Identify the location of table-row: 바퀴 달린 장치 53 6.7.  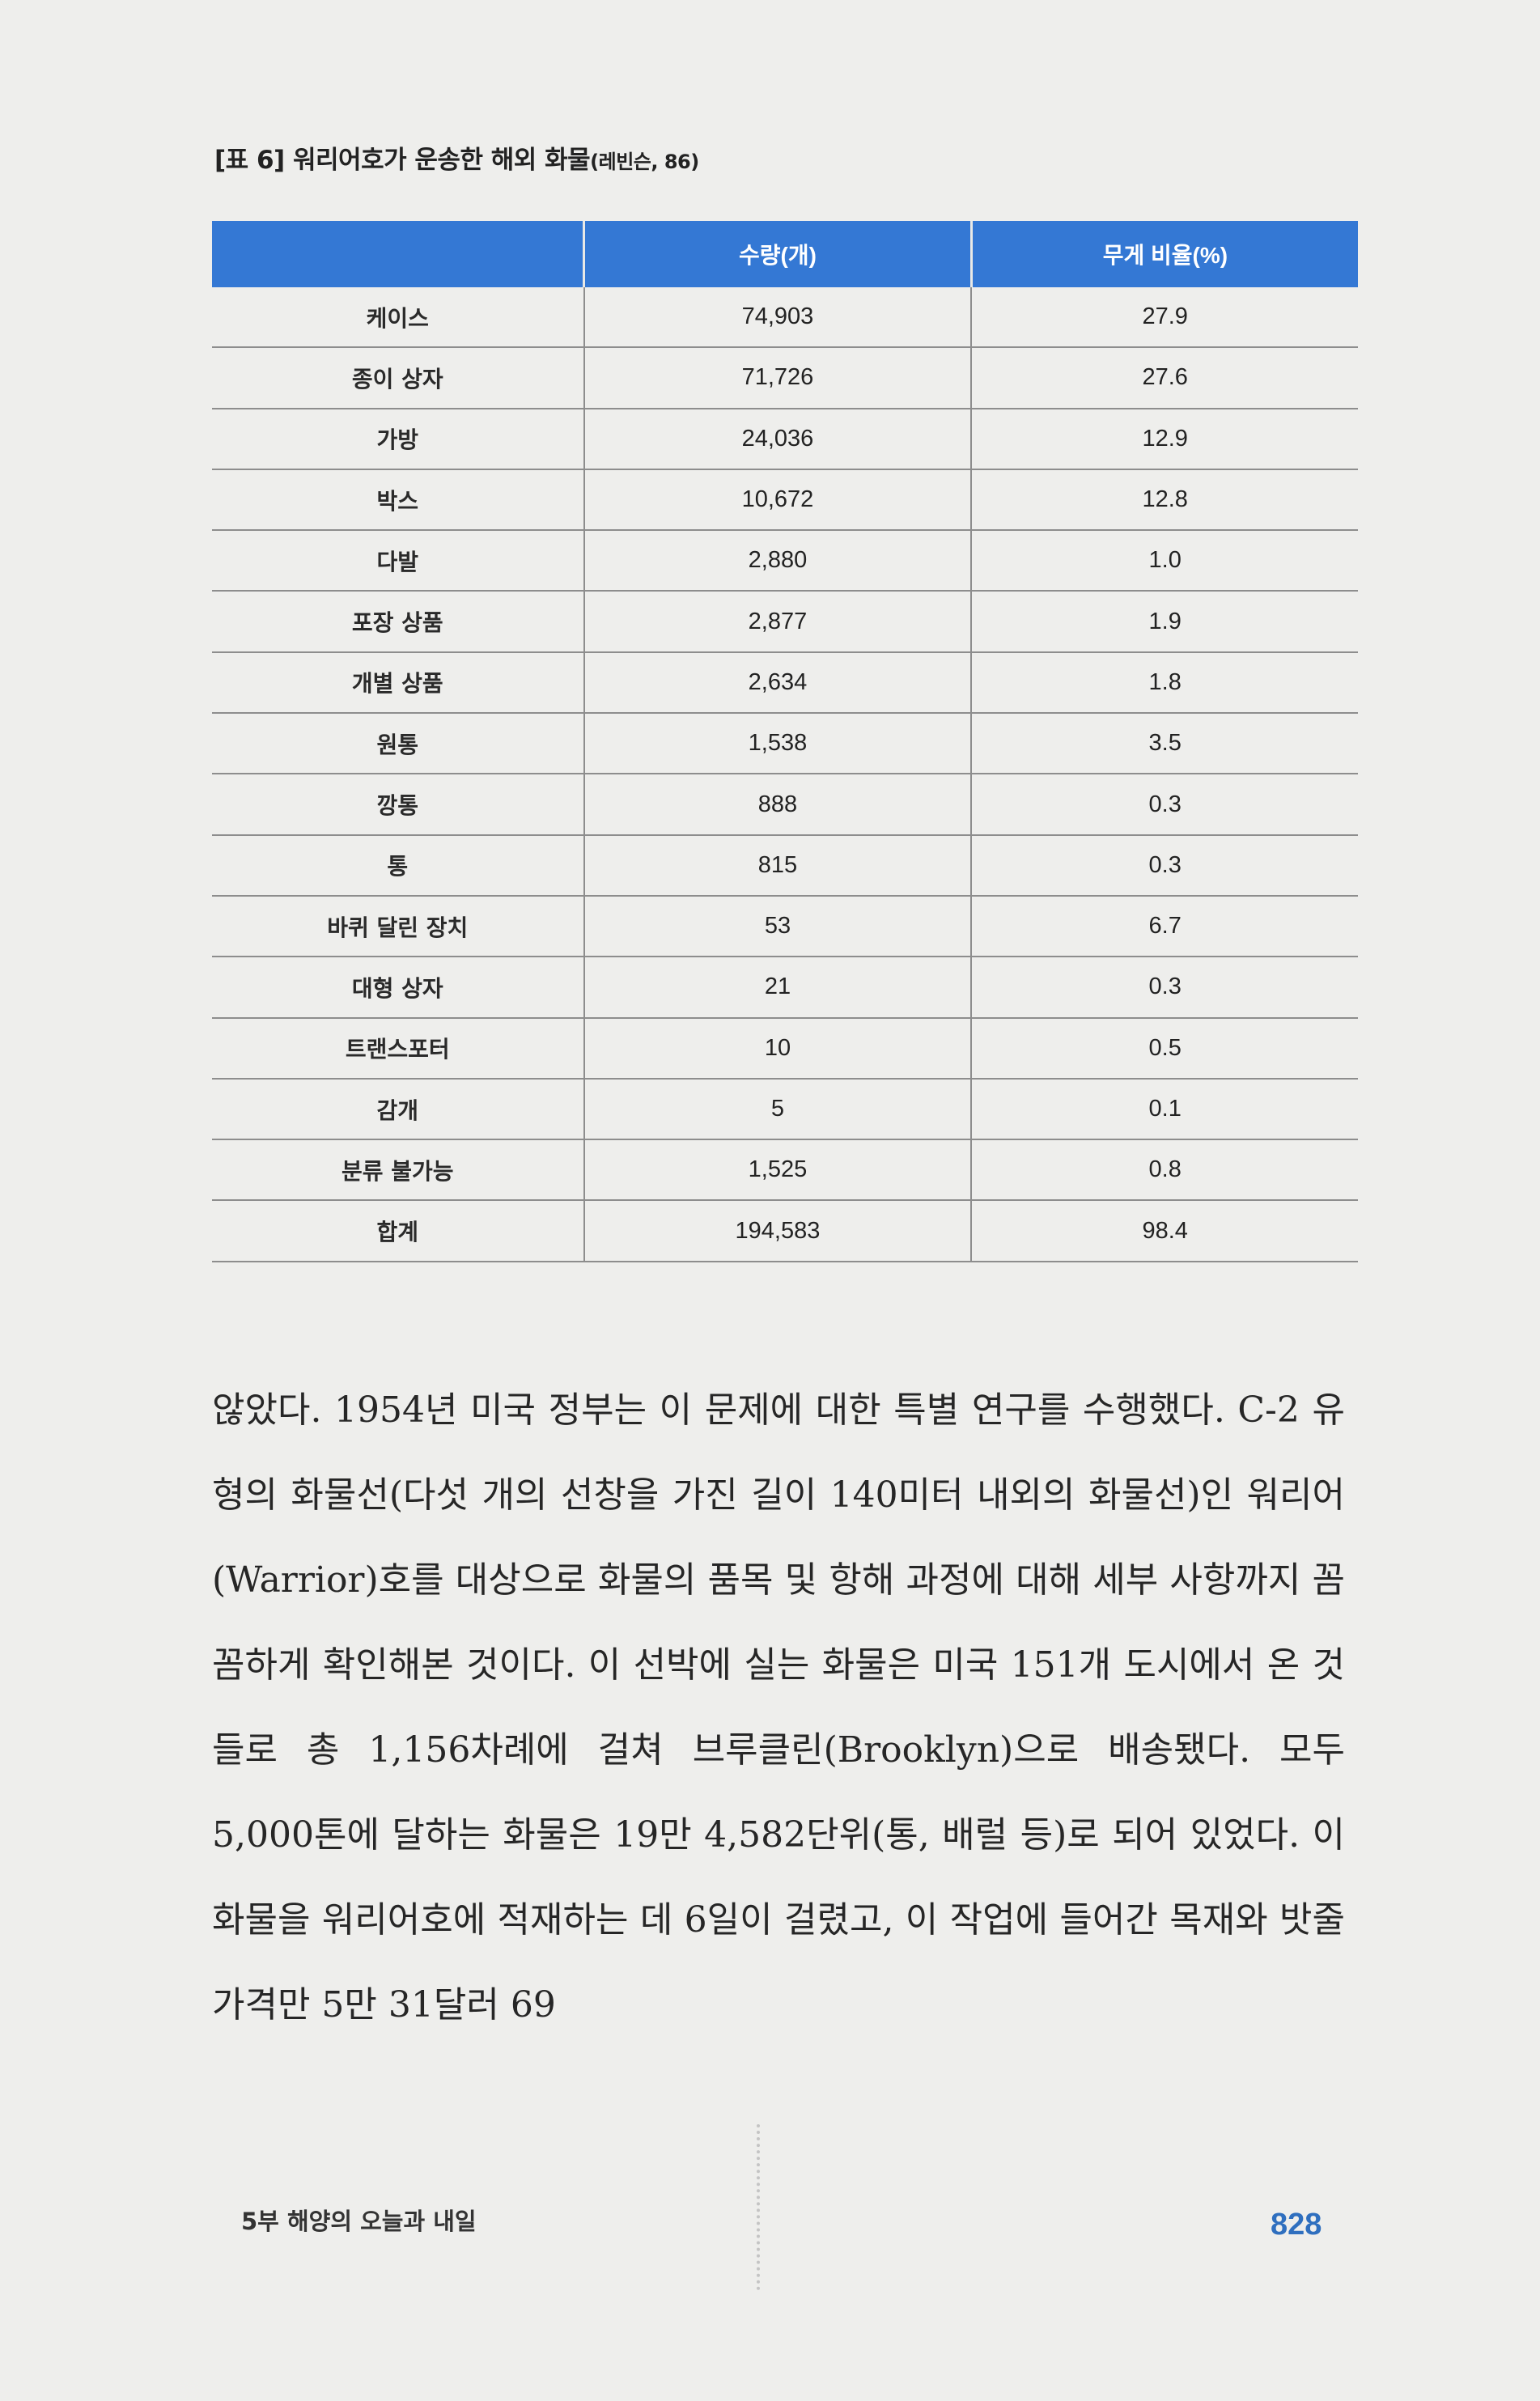
(785, 926).